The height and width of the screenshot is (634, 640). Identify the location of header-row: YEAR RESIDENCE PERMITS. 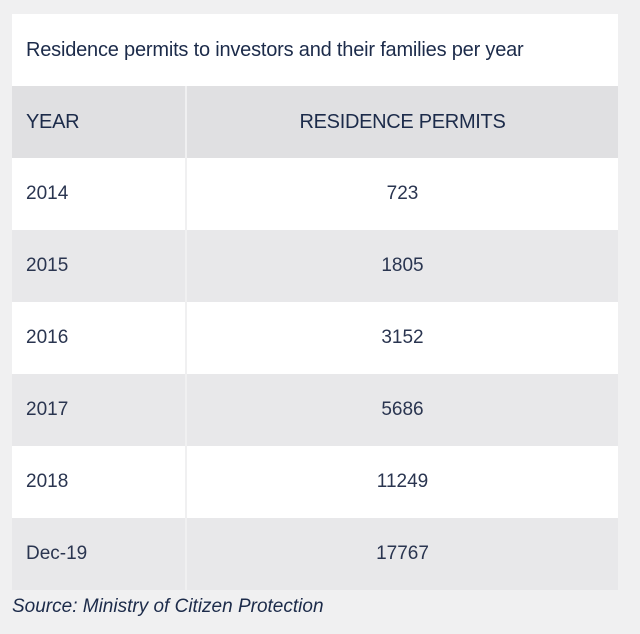
(315, 122).